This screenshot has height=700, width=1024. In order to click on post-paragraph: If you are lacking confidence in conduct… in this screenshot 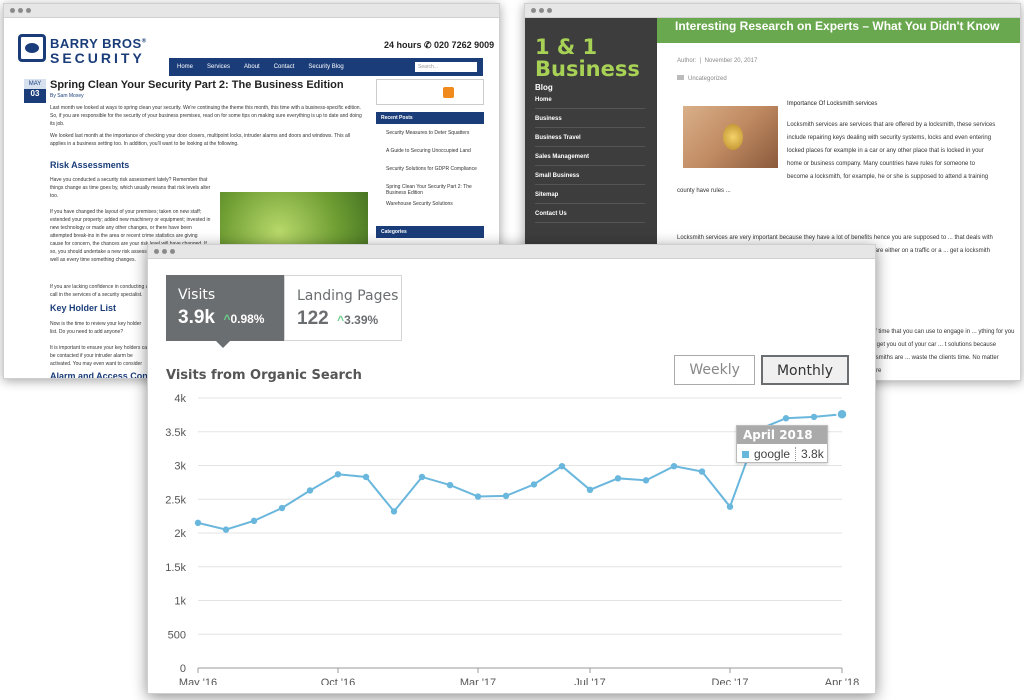, I will do `click(128, 291)`.